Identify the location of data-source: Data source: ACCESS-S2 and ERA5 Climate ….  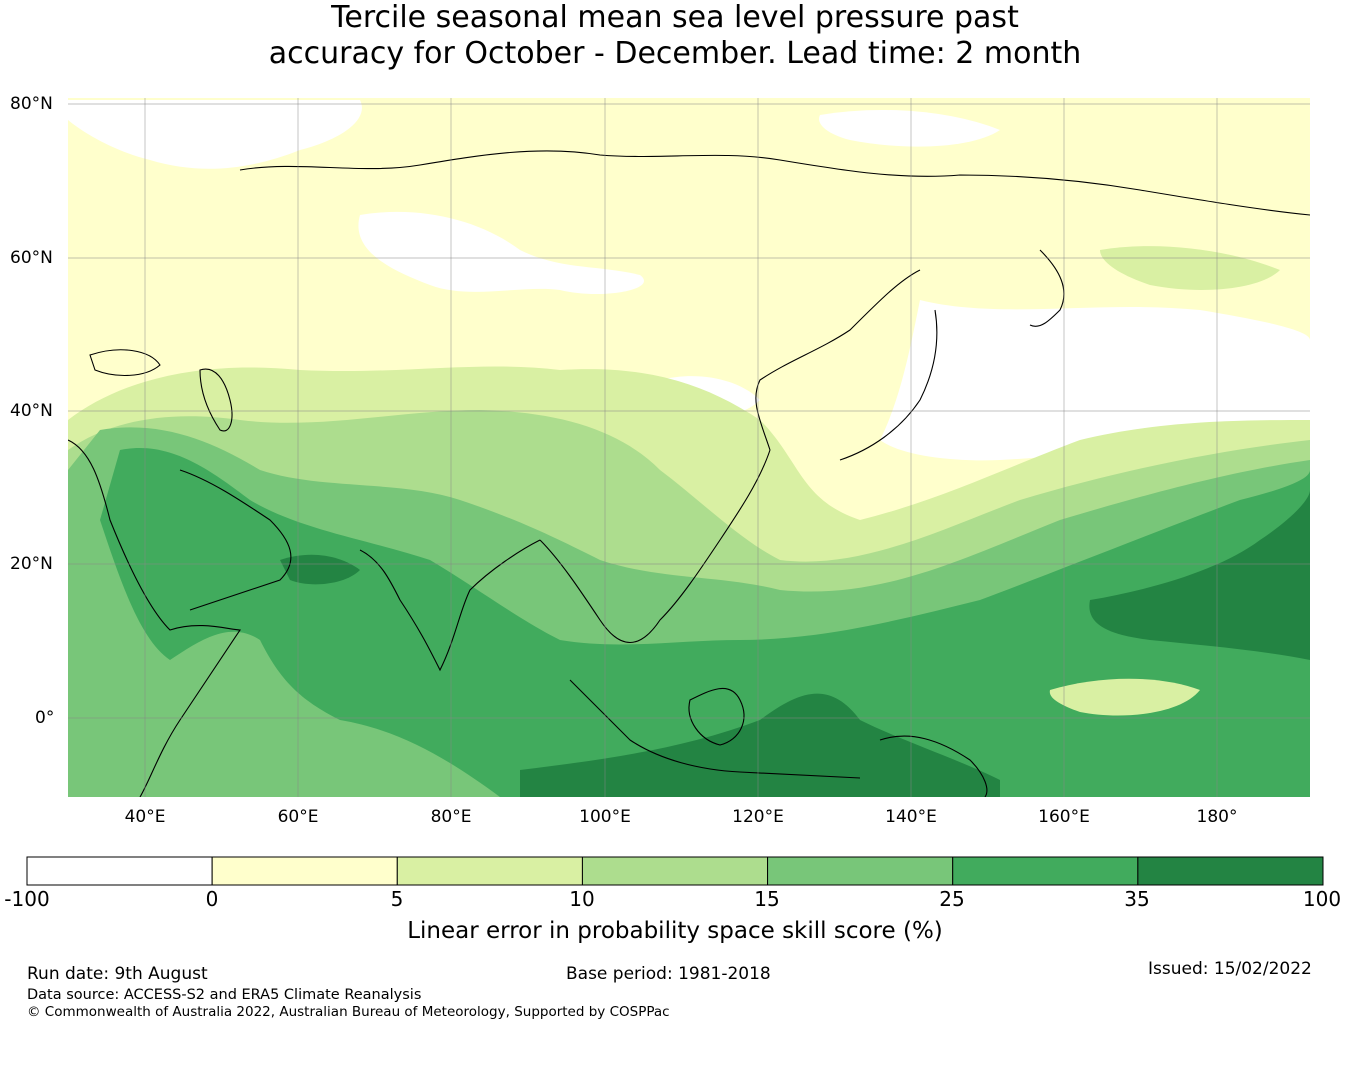
(224, 995).